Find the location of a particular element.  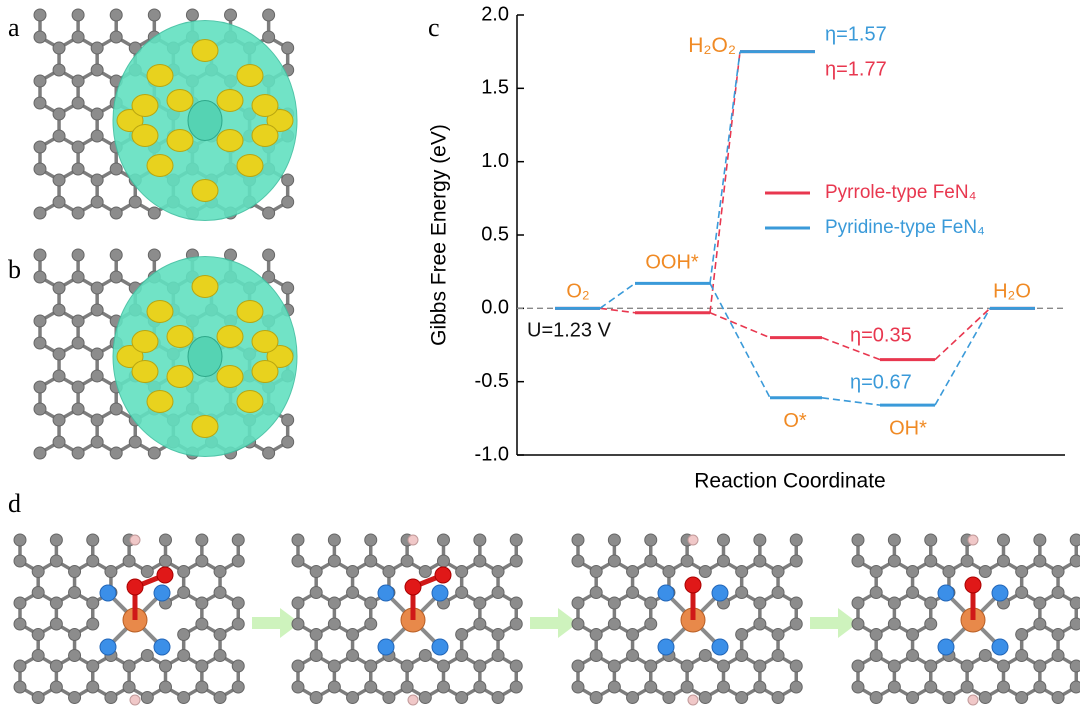

isosurface-core is located at coordinates (205, 356).